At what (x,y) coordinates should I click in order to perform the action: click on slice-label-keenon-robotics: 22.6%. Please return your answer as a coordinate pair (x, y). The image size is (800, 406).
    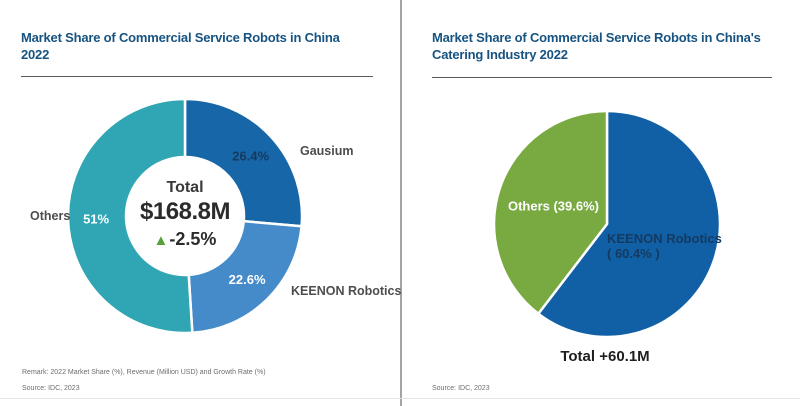
    Looking at the image, I should click on (247, 279).